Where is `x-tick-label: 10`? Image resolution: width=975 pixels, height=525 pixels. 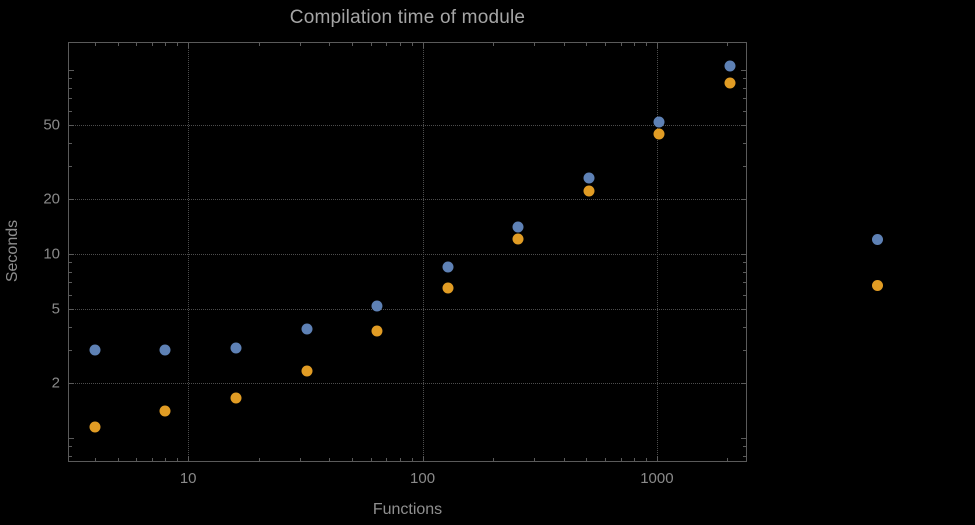
x-tick-label: 10 is located at coordinates (188, 478).